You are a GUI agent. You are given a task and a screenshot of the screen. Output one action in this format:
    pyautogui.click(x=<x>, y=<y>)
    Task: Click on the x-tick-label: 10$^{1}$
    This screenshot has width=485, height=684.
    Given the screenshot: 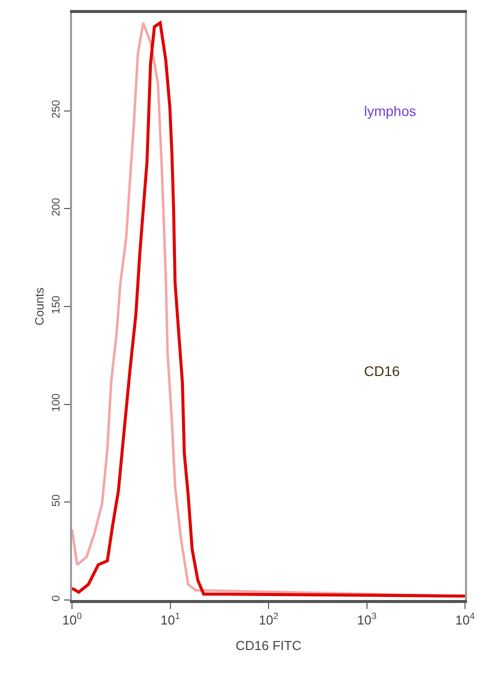 What is the action you would take?
    pyautogui.click(x=170, y=619)
    